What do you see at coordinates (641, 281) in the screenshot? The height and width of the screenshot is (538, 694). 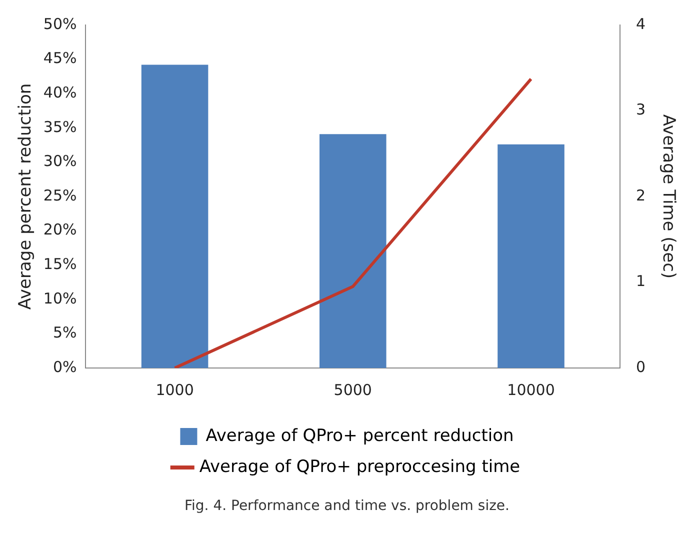 I see `y2-tick-label: 1` at bounding box center [641, 281].